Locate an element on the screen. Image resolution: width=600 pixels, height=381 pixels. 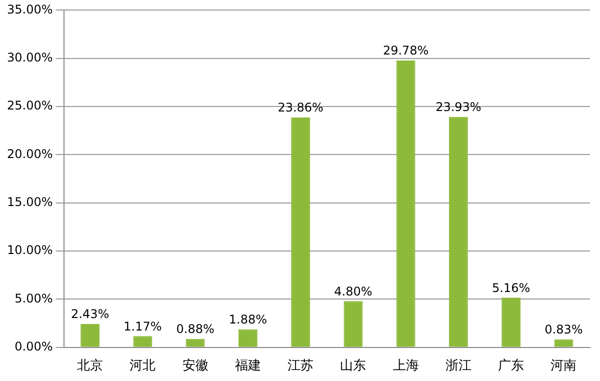
x-tick-label: 北京 is located at coordinates (90, 366).